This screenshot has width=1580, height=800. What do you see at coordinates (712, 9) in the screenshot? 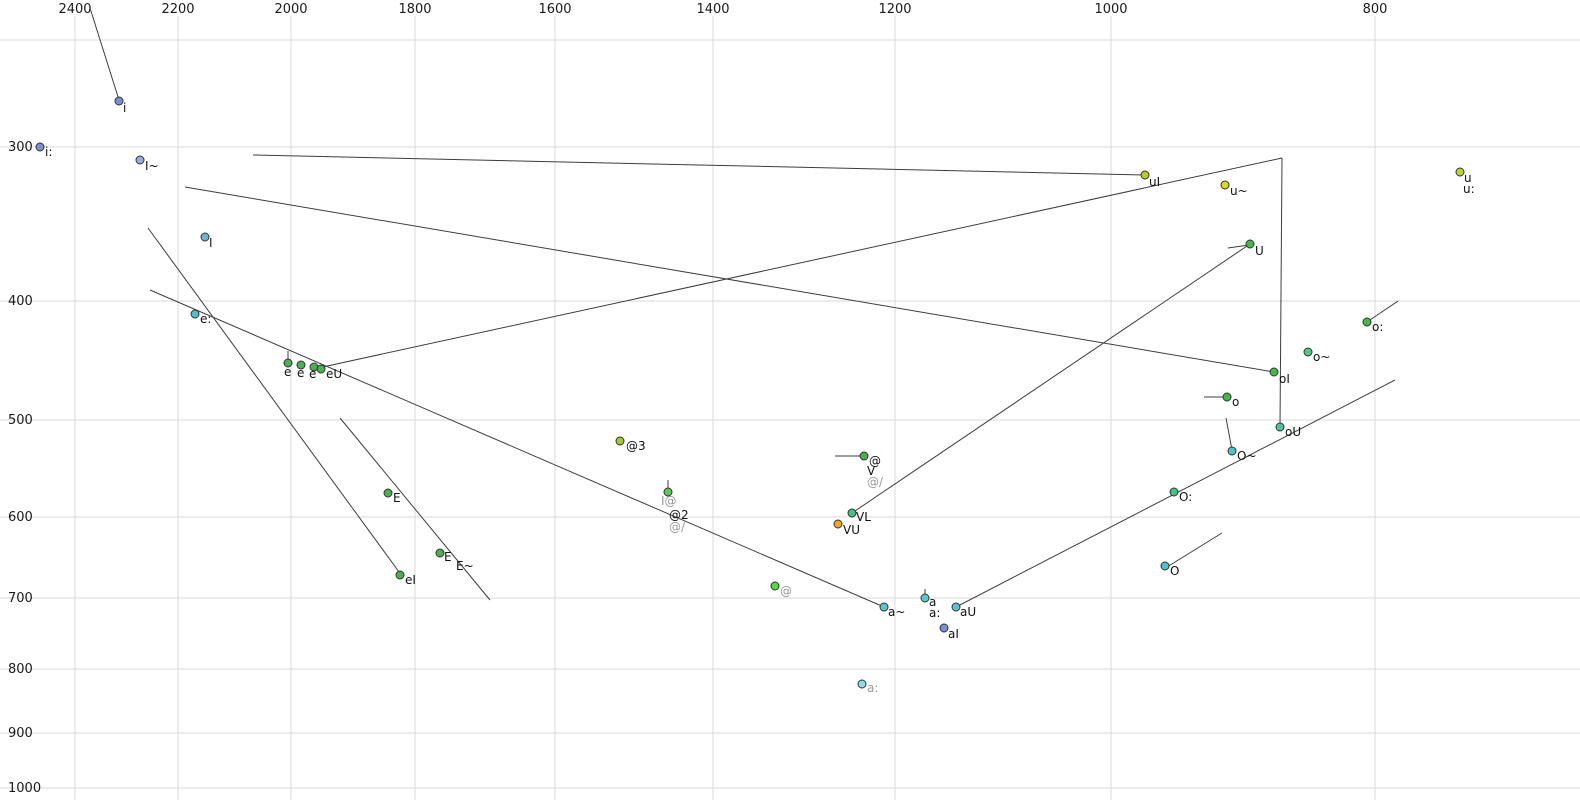
I see `x-axis-tick-label: 1400` at bounding box center [712, 9].